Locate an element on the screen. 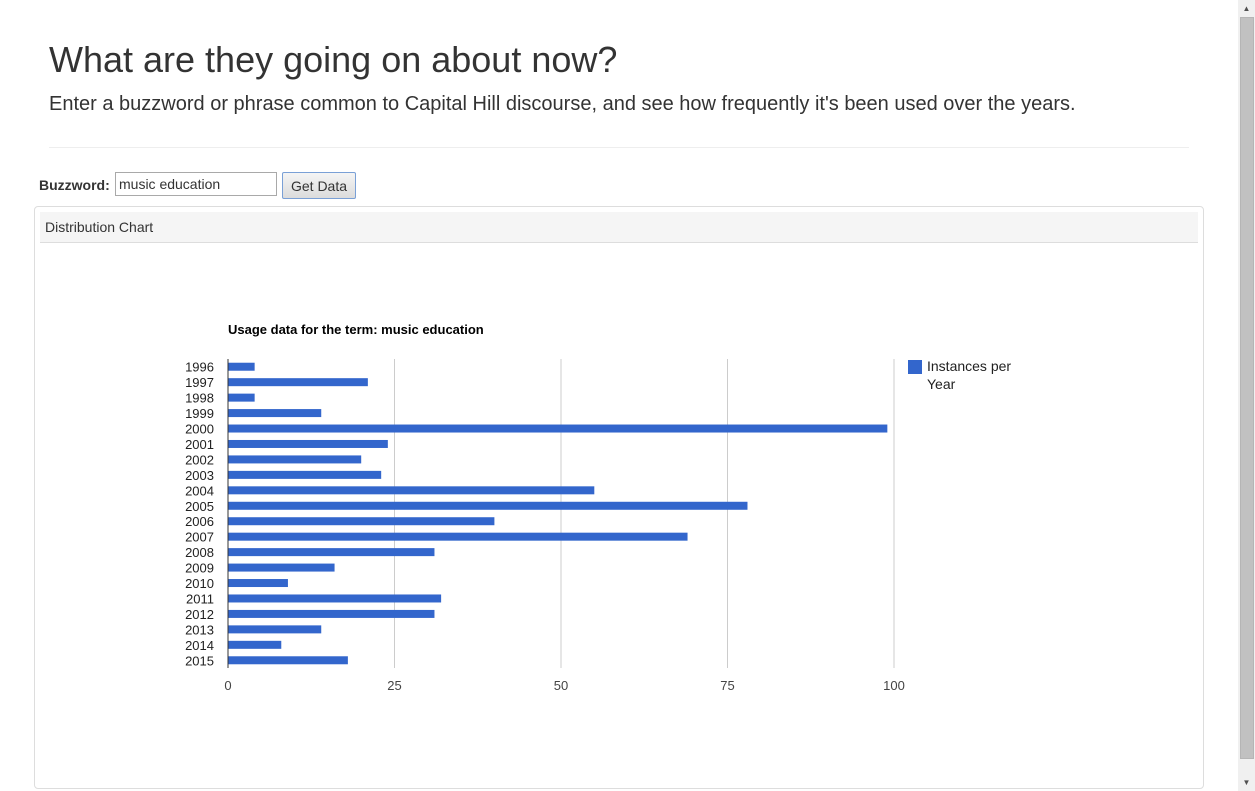 This screenshot has width=1255, height=791. bar-2004 is located at coordinates (411, 490).